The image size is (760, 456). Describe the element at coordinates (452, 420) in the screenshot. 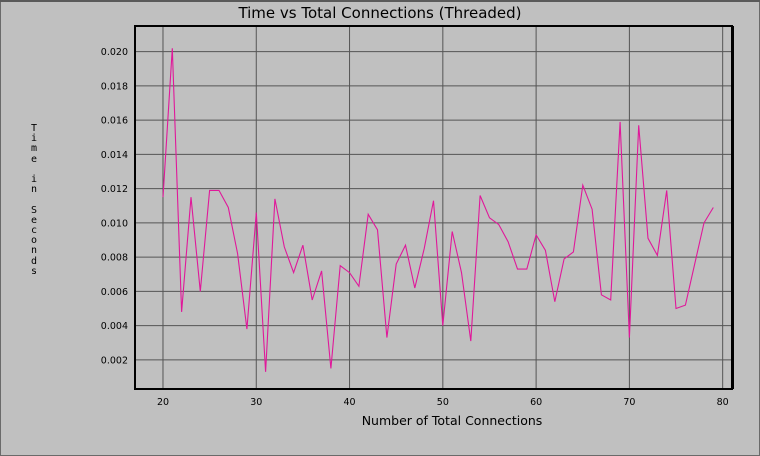

I see `x-axis-label: Number of Total Connections` at that location.